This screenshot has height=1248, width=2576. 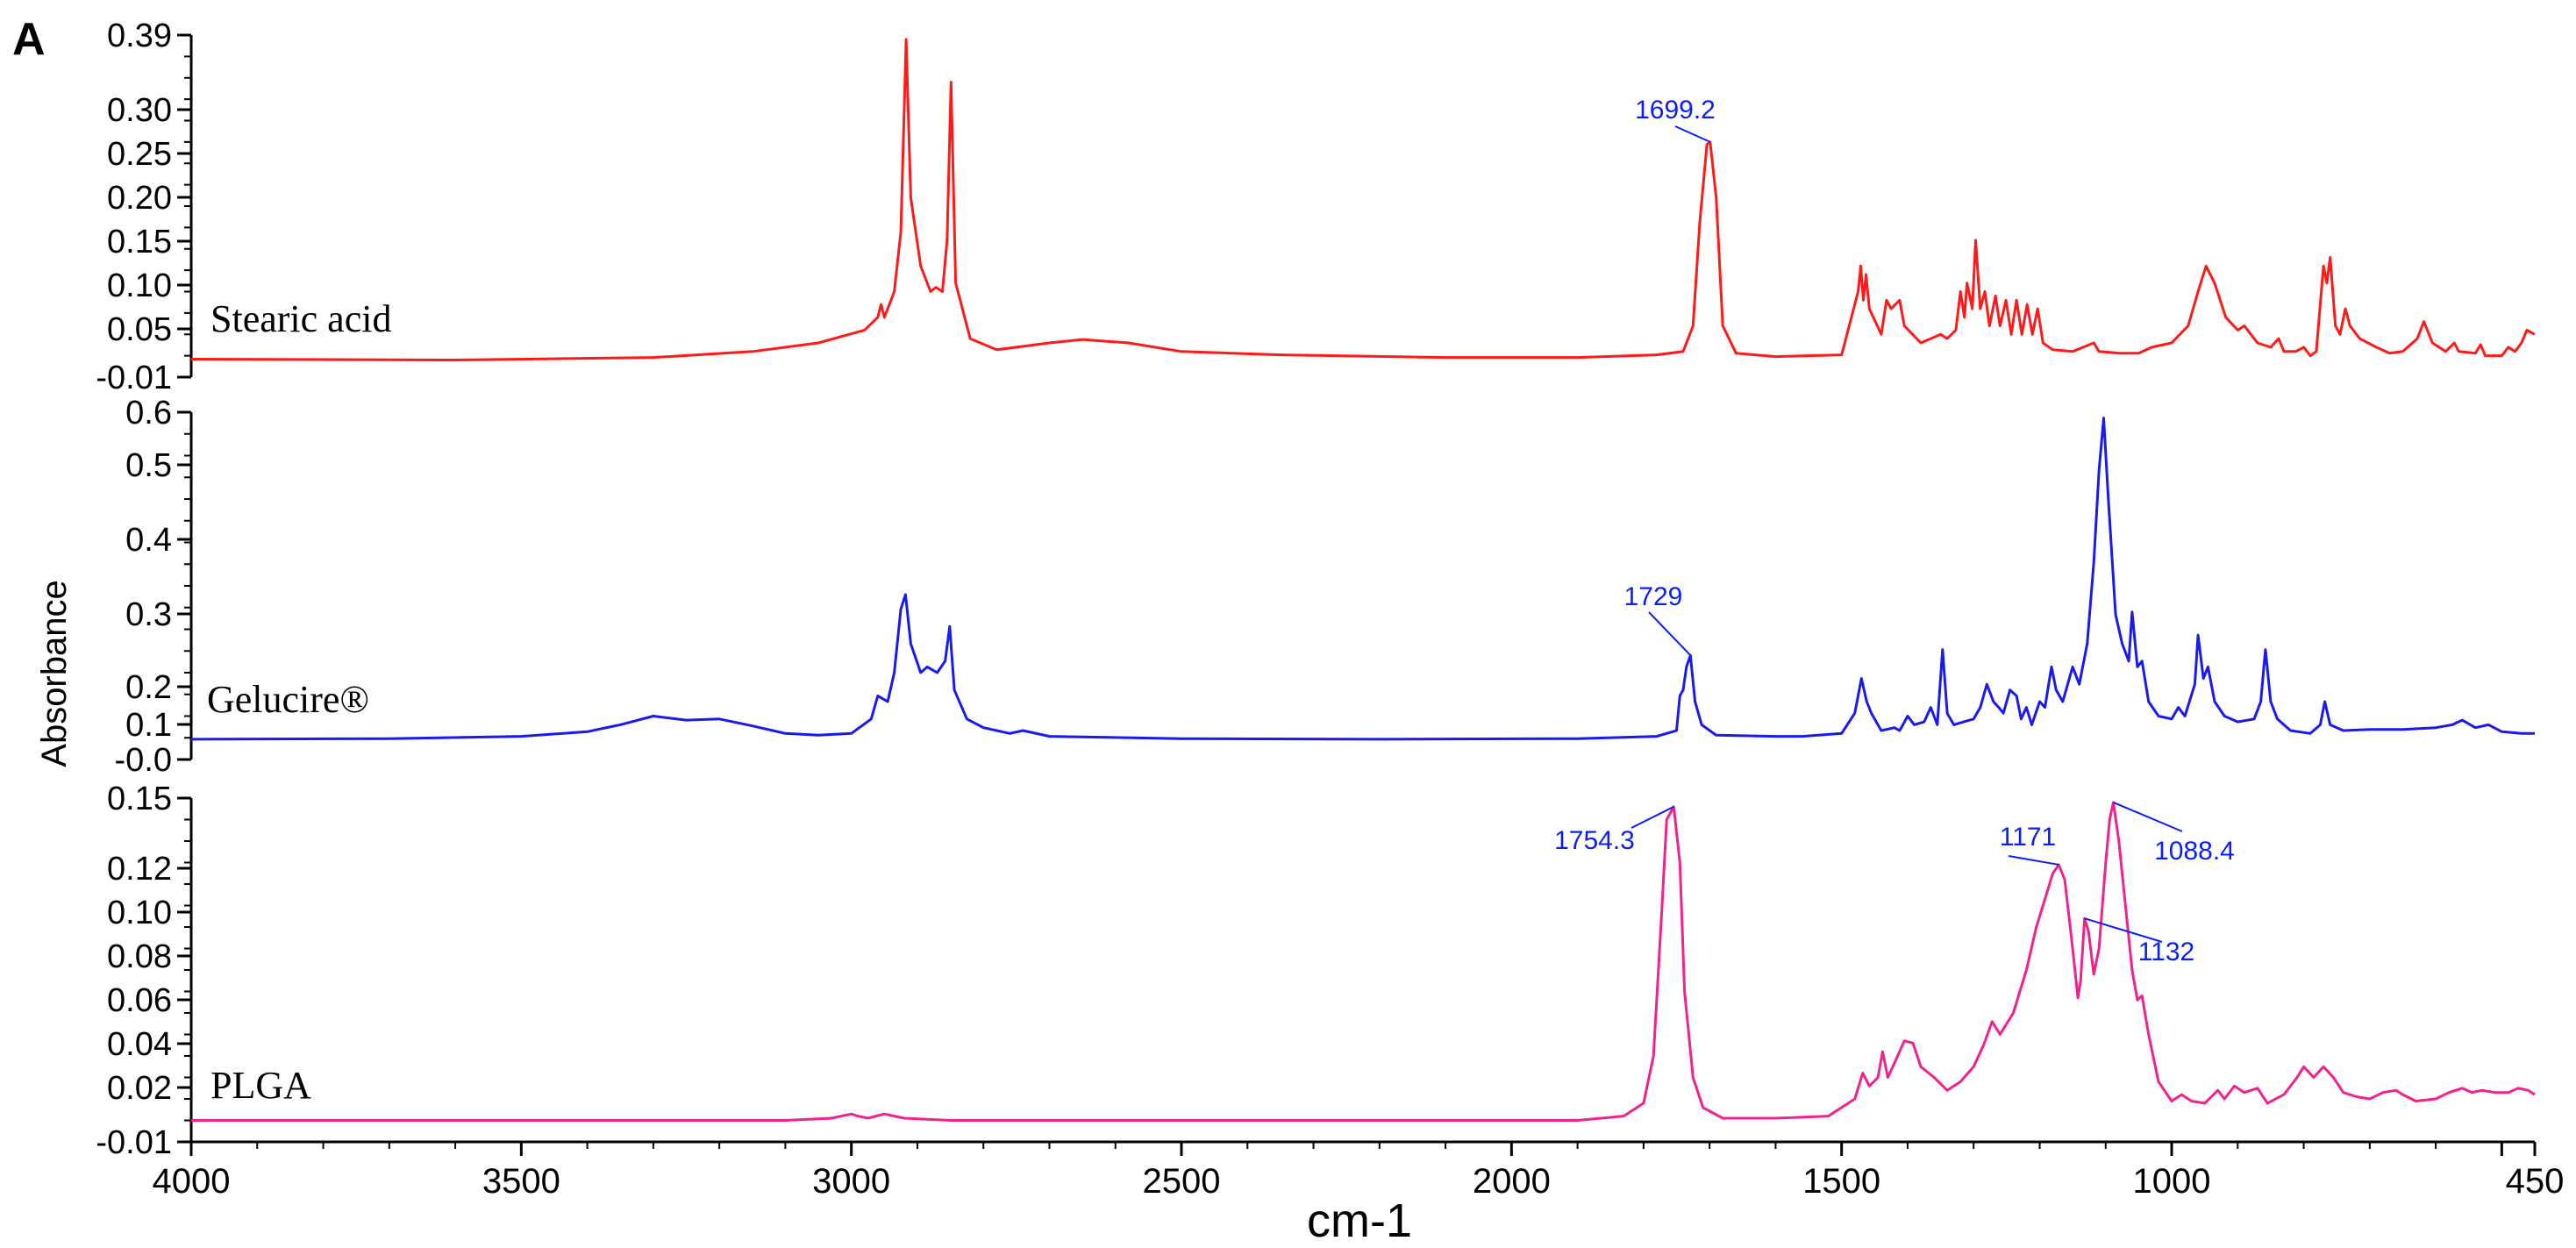 What do you see at coordinates (301, 319) in the screenshot?
I see `series-label-0: Stearic acid` at bounding box center [301, 319].